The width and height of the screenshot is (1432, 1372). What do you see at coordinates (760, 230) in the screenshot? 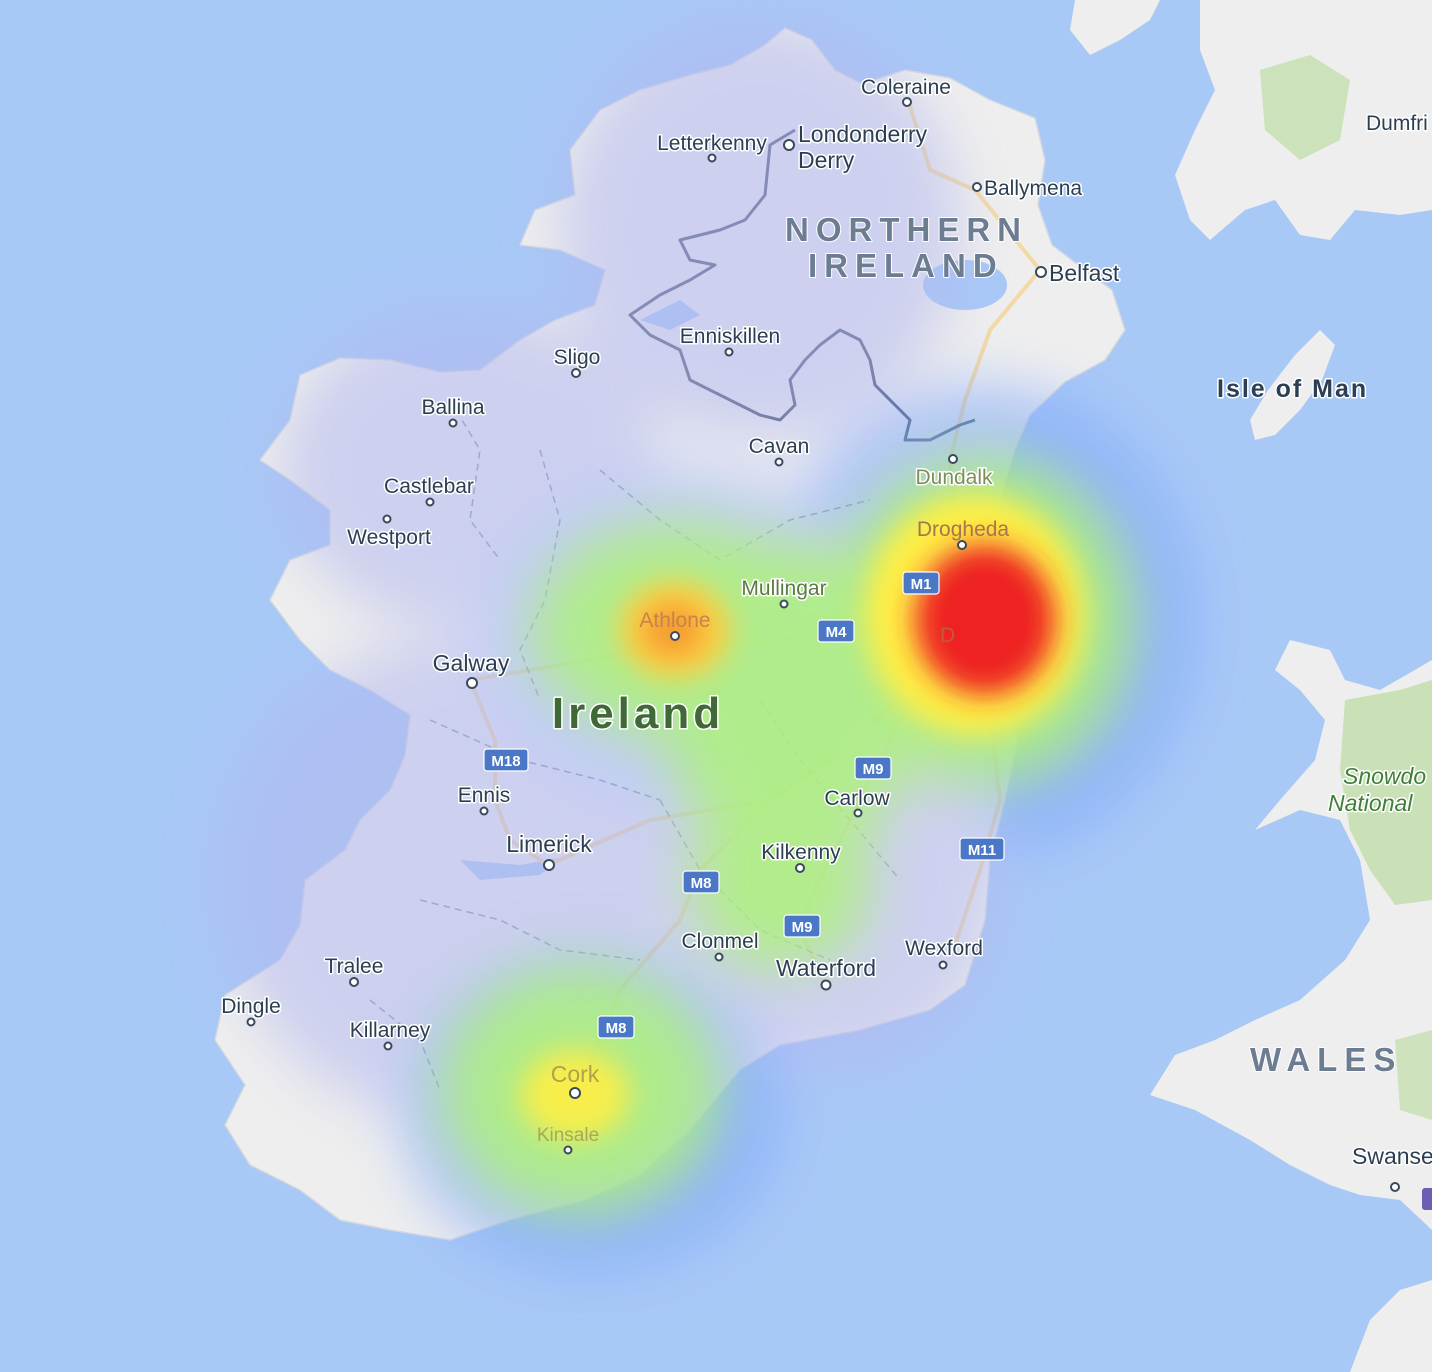
I see `heat-outer-north` at bounding box center [760, 230].